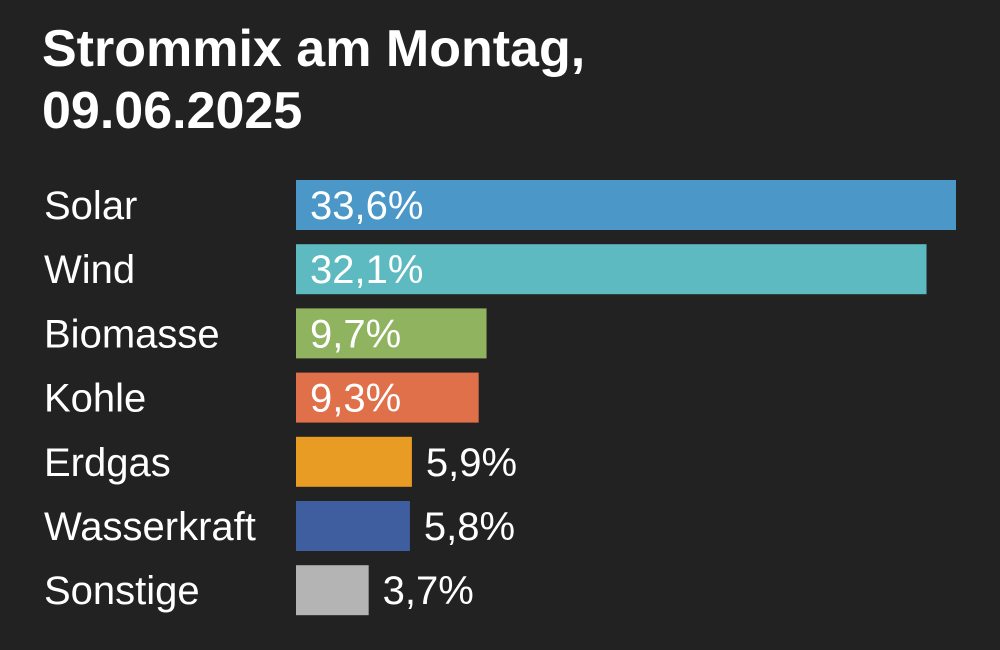  What do you see at coordinates (172, 111) in the screenshot?
I see `chart-title-line-2: 09.06.2025` at bounding box center [172, 111].